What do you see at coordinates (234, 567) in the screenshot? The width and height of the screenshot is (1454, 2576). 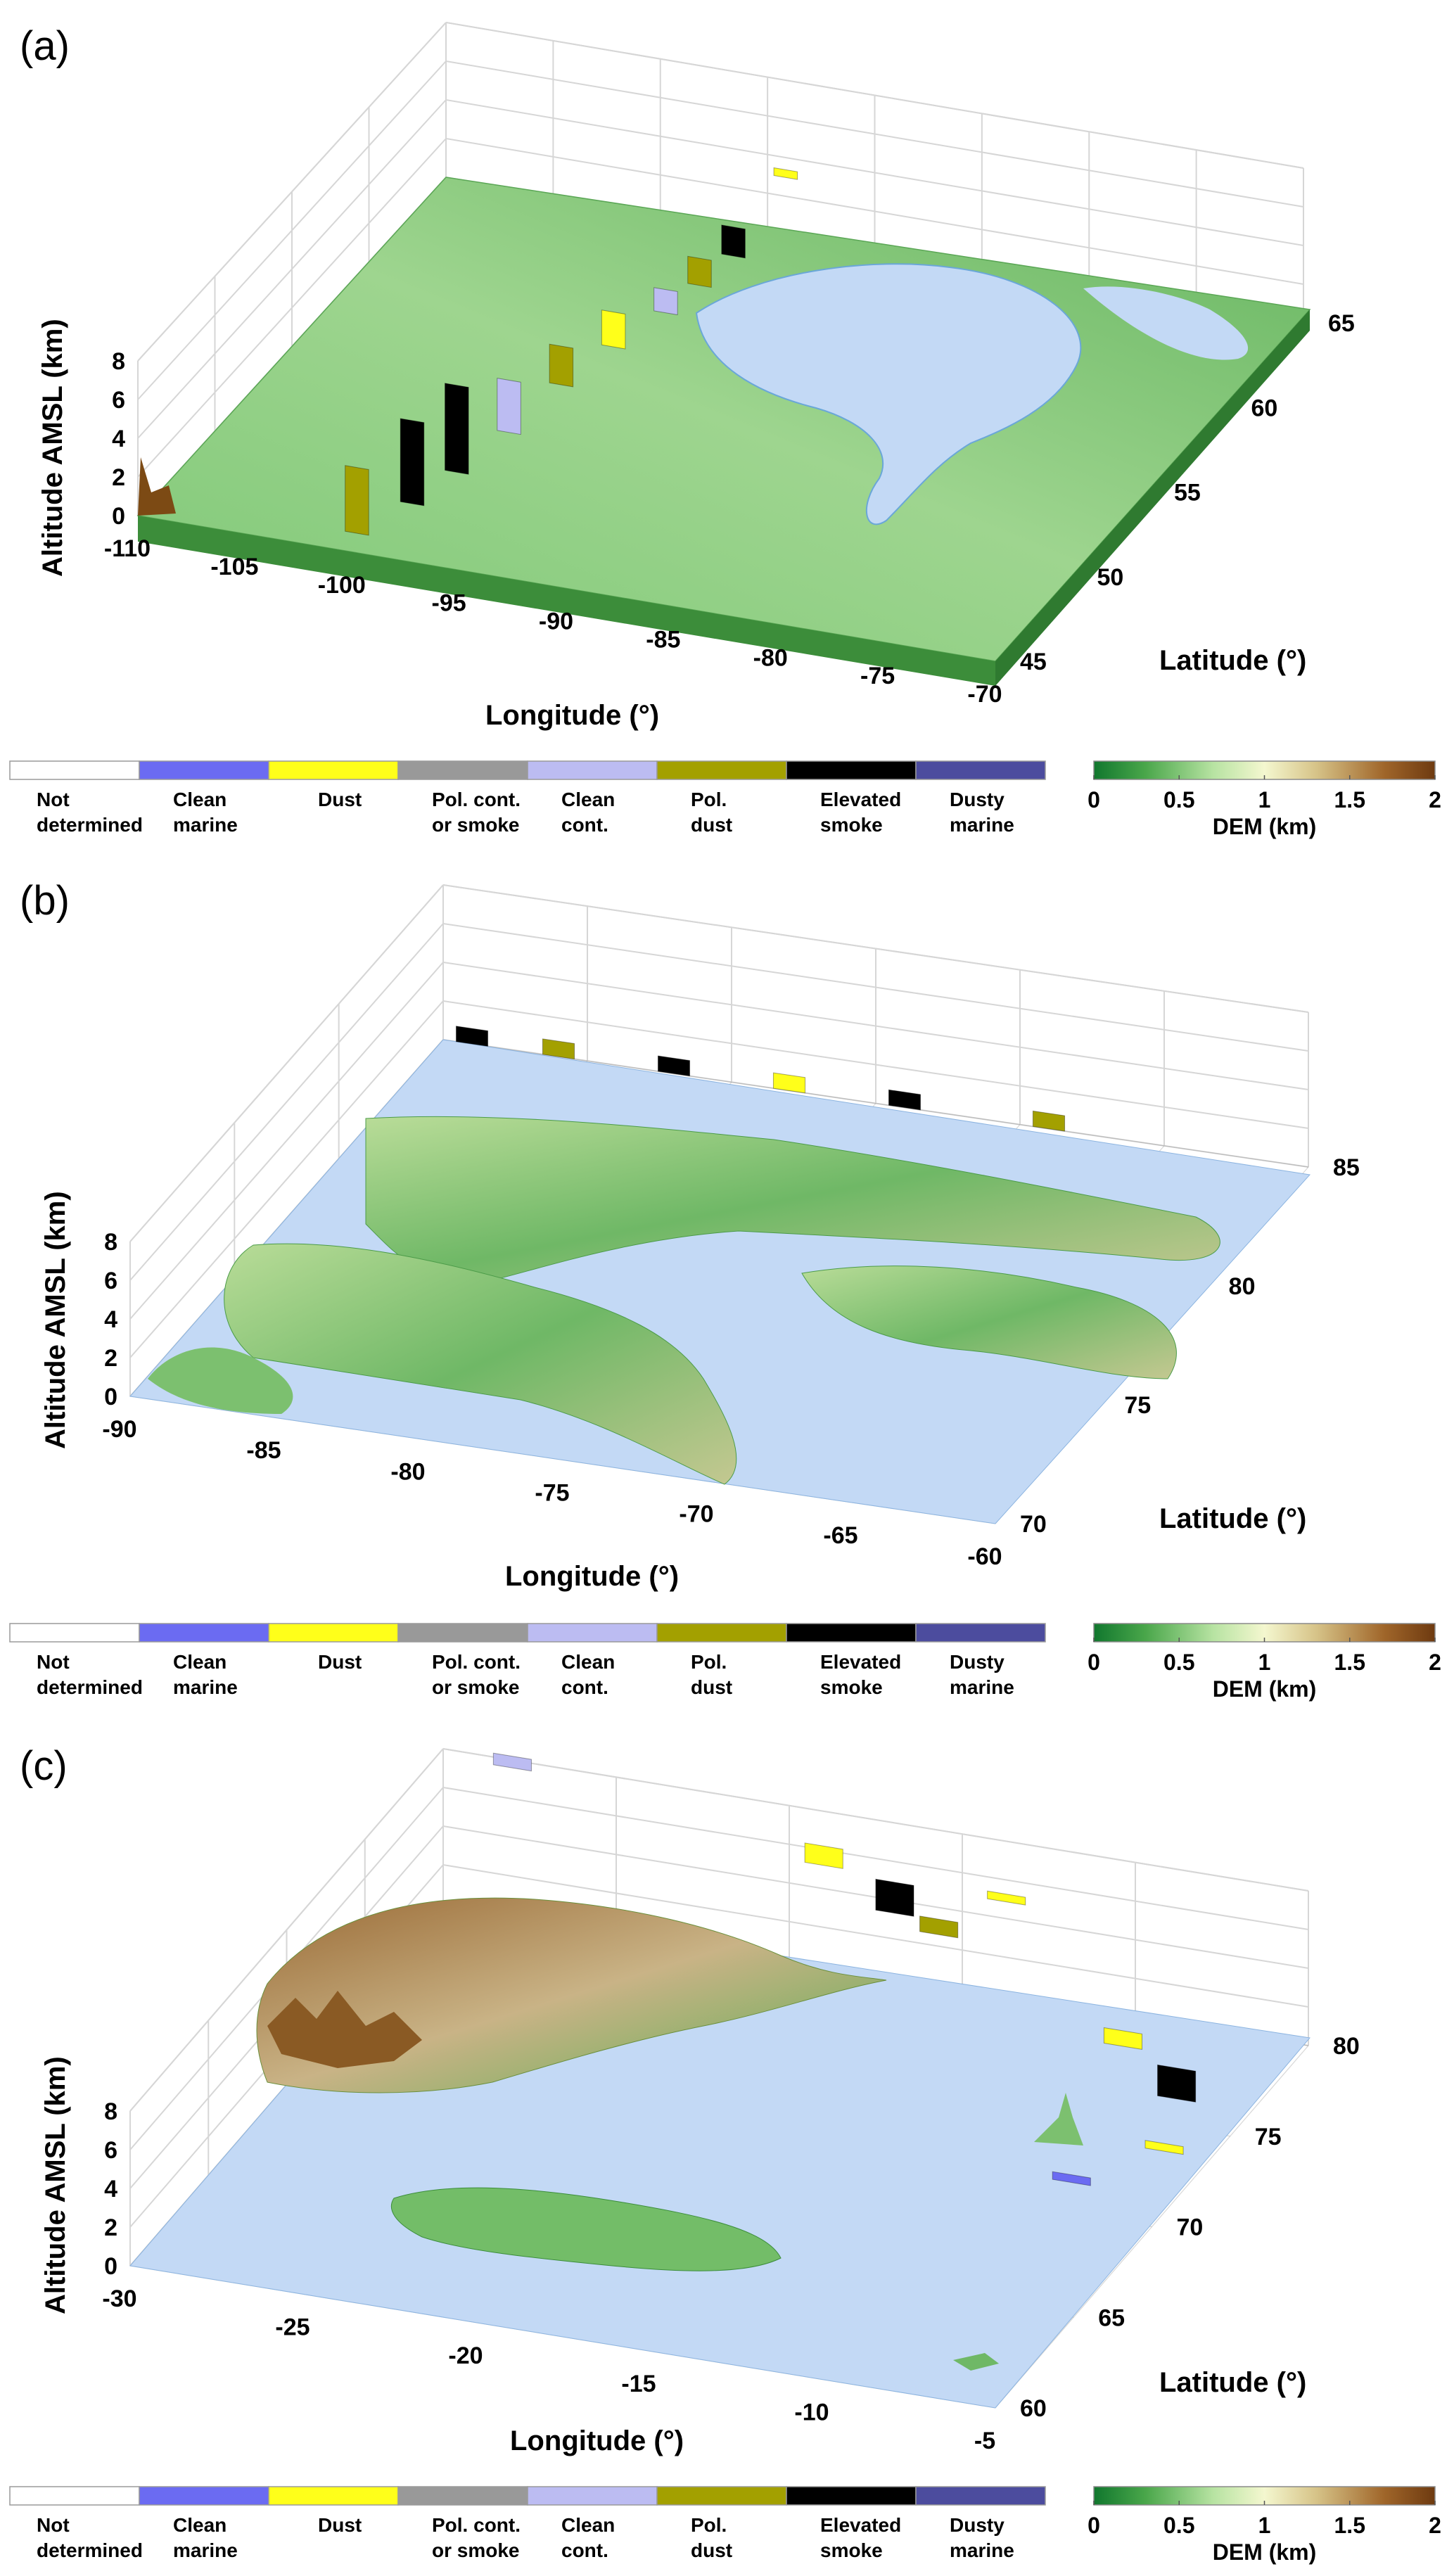 I see `x-tick-label: -105` at bounding box center [234, 567].